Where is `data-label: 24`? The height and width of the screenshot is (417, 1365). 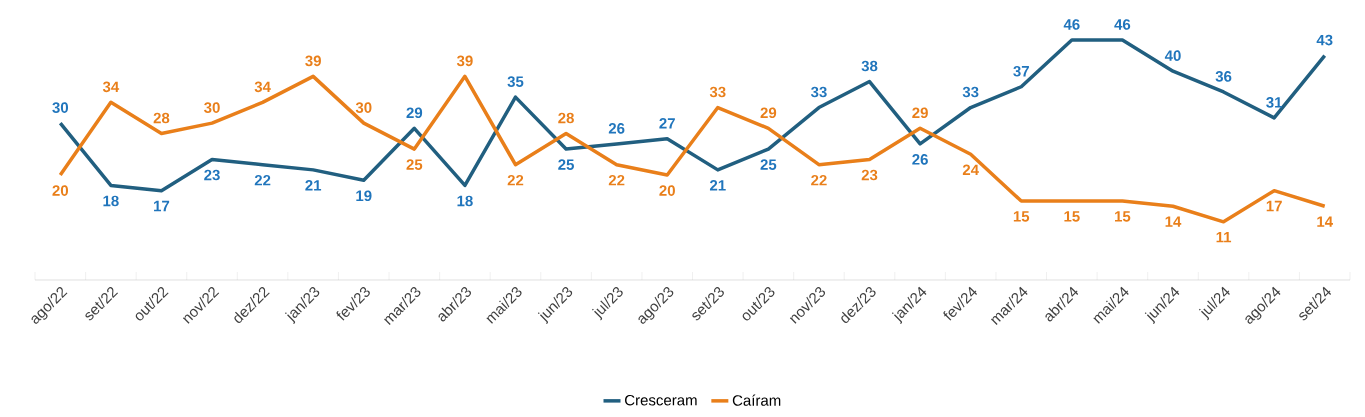
data-label: 24 is located at coordinates (970, 169).